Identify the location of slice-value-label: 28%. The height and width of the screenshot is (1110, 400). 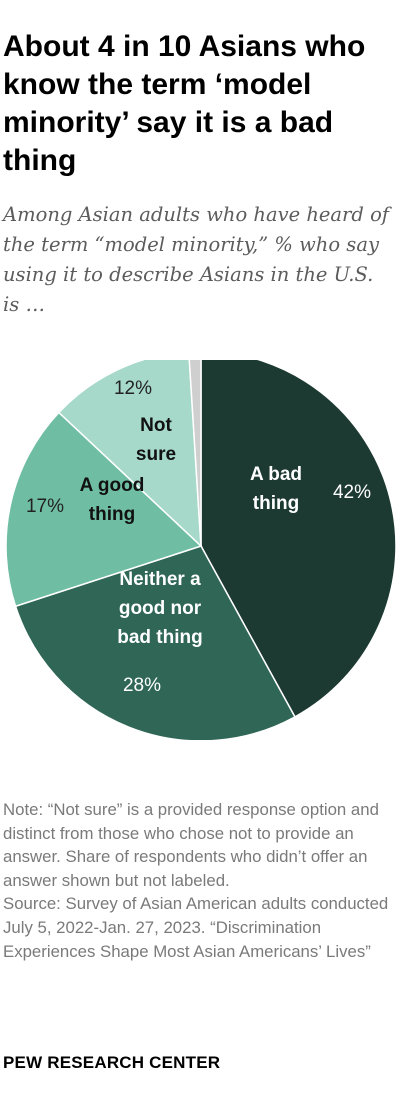
(142, 685).